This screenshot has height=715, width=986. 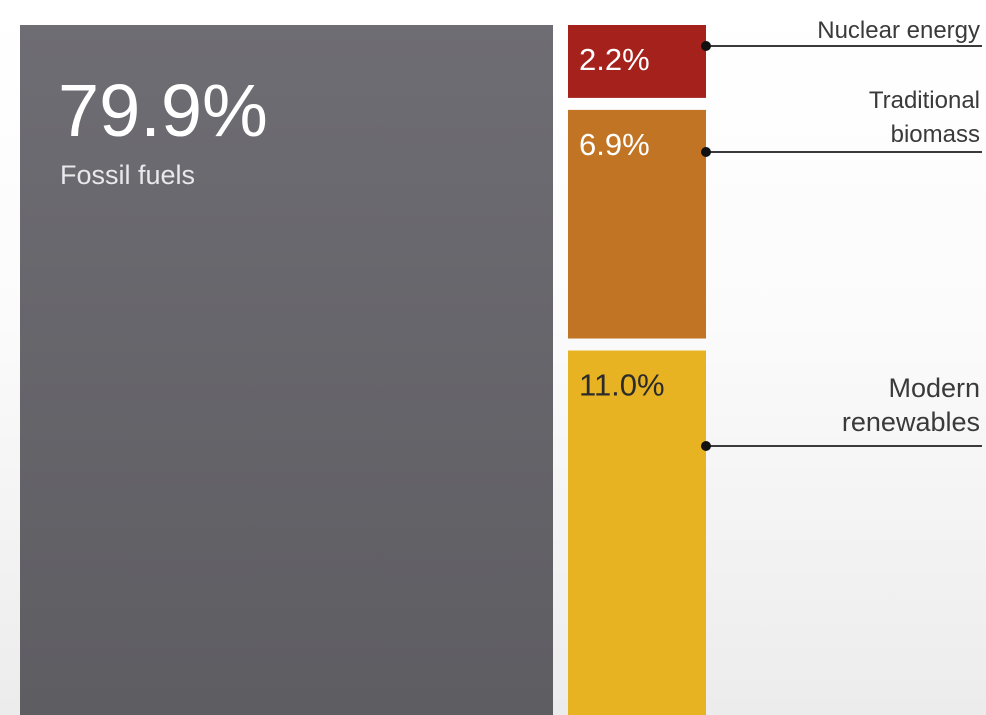 What do you see at coordinates (911, 422) in the screenshot?
I see `category-label-modern-renewables-line-2: renewables` at bounding box center [911, 422].